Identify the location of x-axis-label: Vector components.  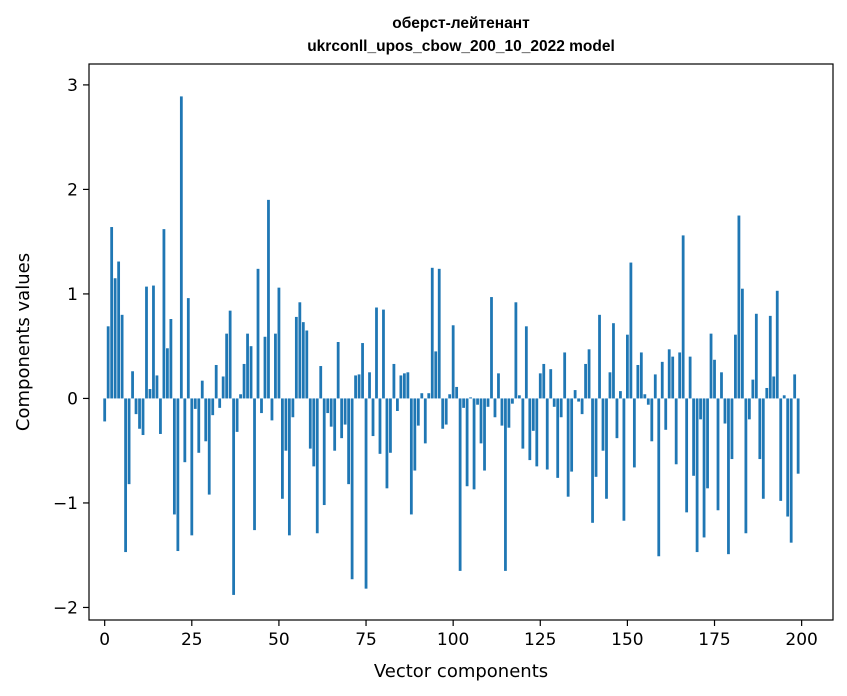
(461, 671).